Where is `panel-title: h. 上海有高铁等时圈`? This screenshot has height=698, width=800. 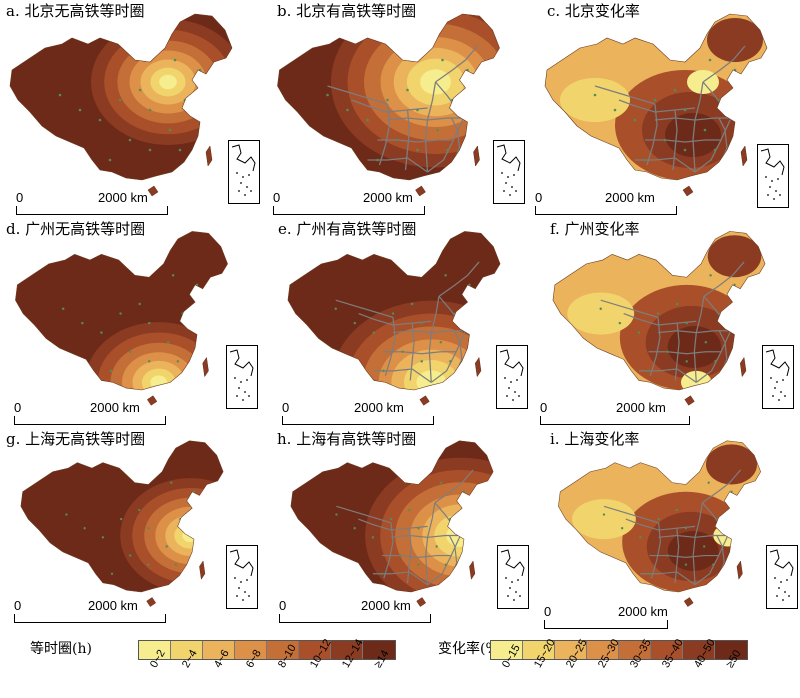 panel-title: h. 上海有高铁等时圈 is located at coordinates (347, 439).